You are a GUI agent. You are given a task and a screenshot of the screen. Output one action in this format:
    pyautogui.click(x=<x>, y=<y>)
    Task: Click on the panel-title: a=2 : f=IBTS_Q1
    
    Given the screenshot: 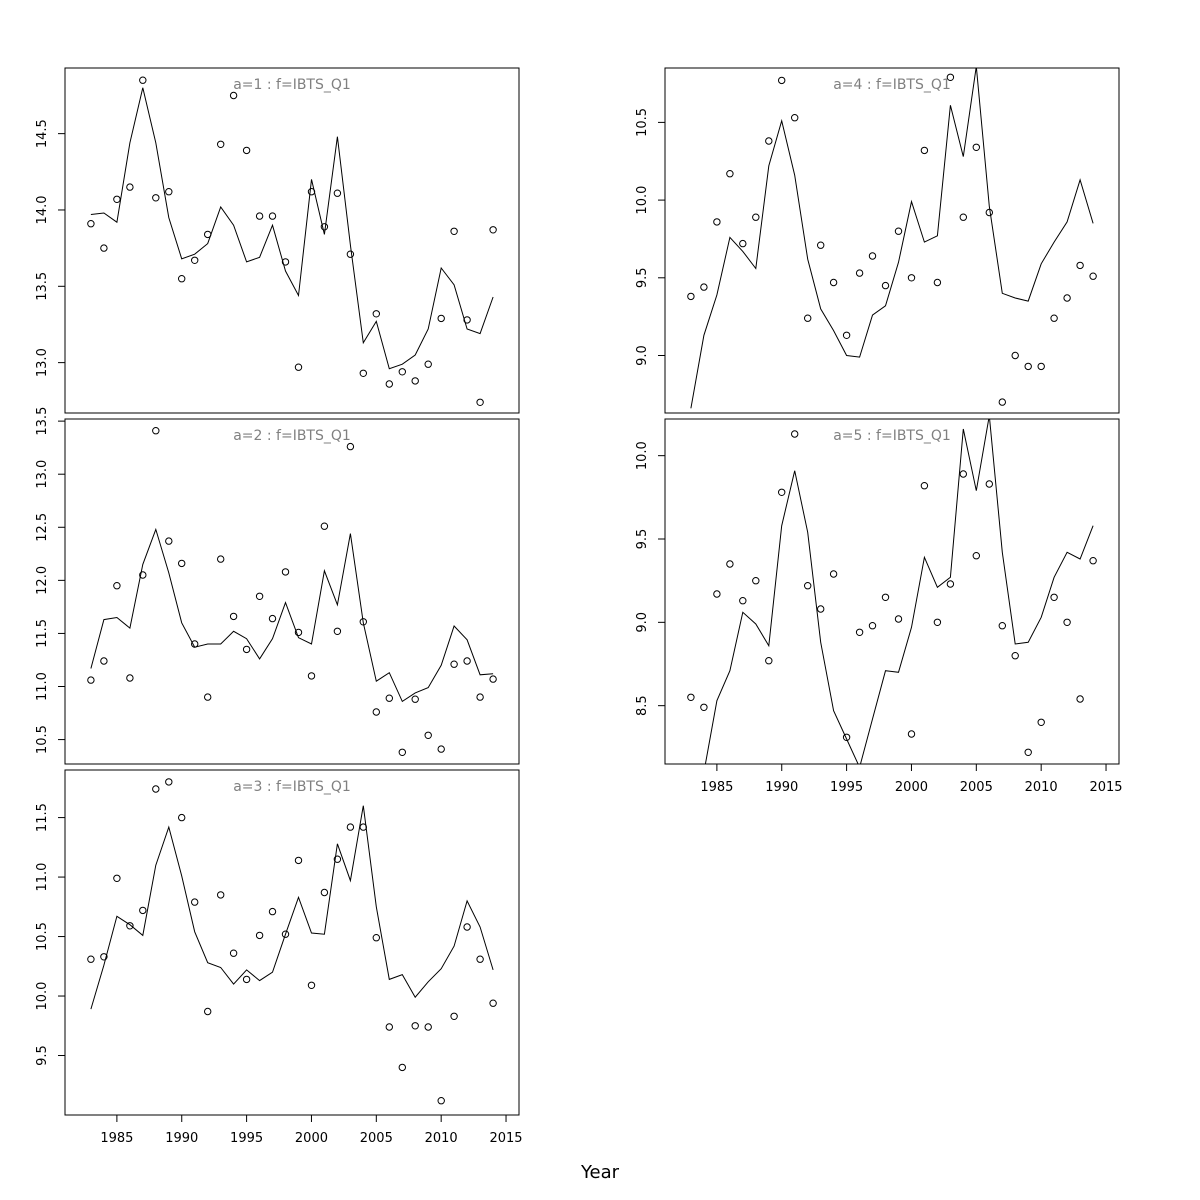 What is the action you would take?
    pyautogui.click(x=292, y=436)
    